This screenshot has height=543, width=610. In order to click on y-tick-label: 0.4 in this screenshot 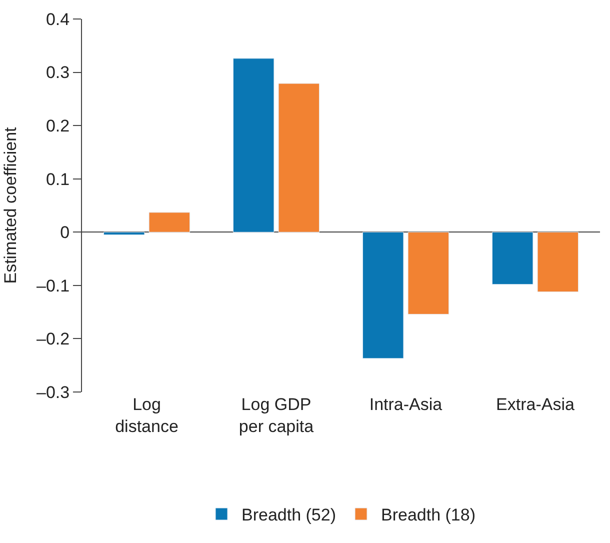, I will do `click(58, 19)`.